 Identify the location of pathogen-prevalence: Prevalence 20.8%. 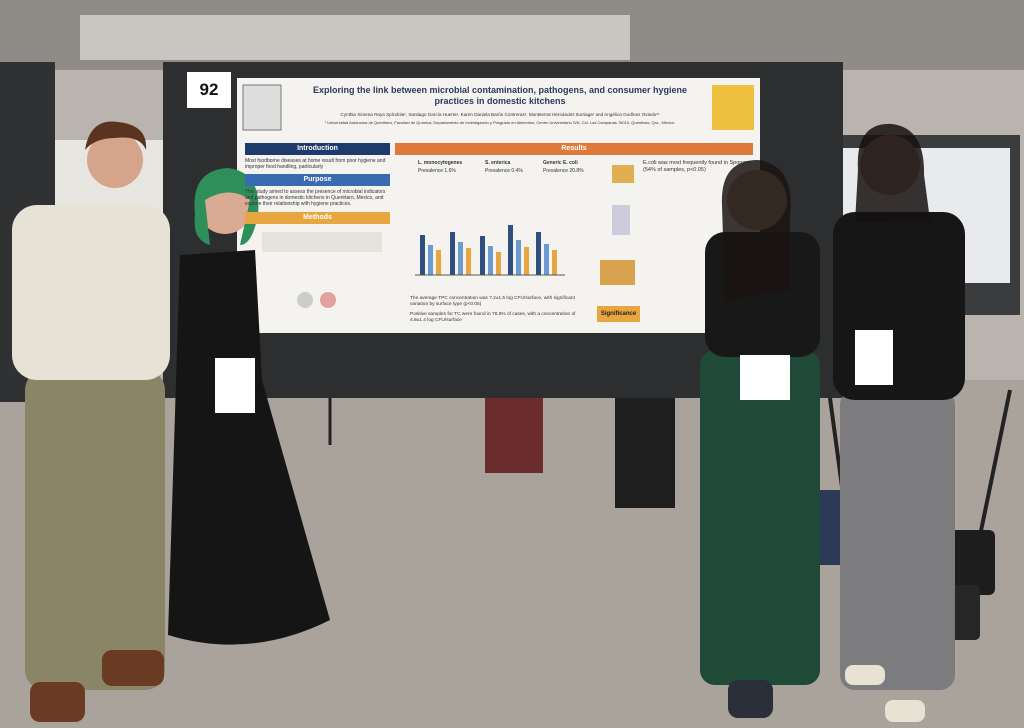
(563, 171).